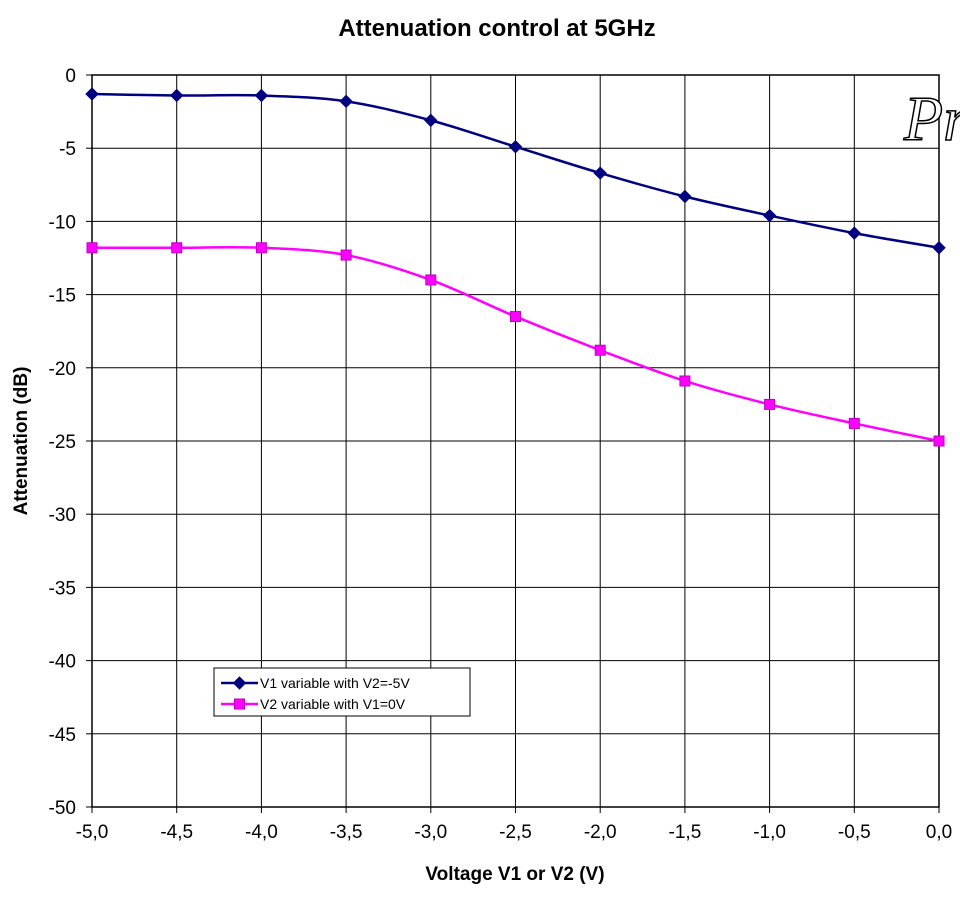  Describe the element at coordinates (514, 874) in the screenshot. I see `x-axis-label: Voltage V1 or V2 (V)` at that location.